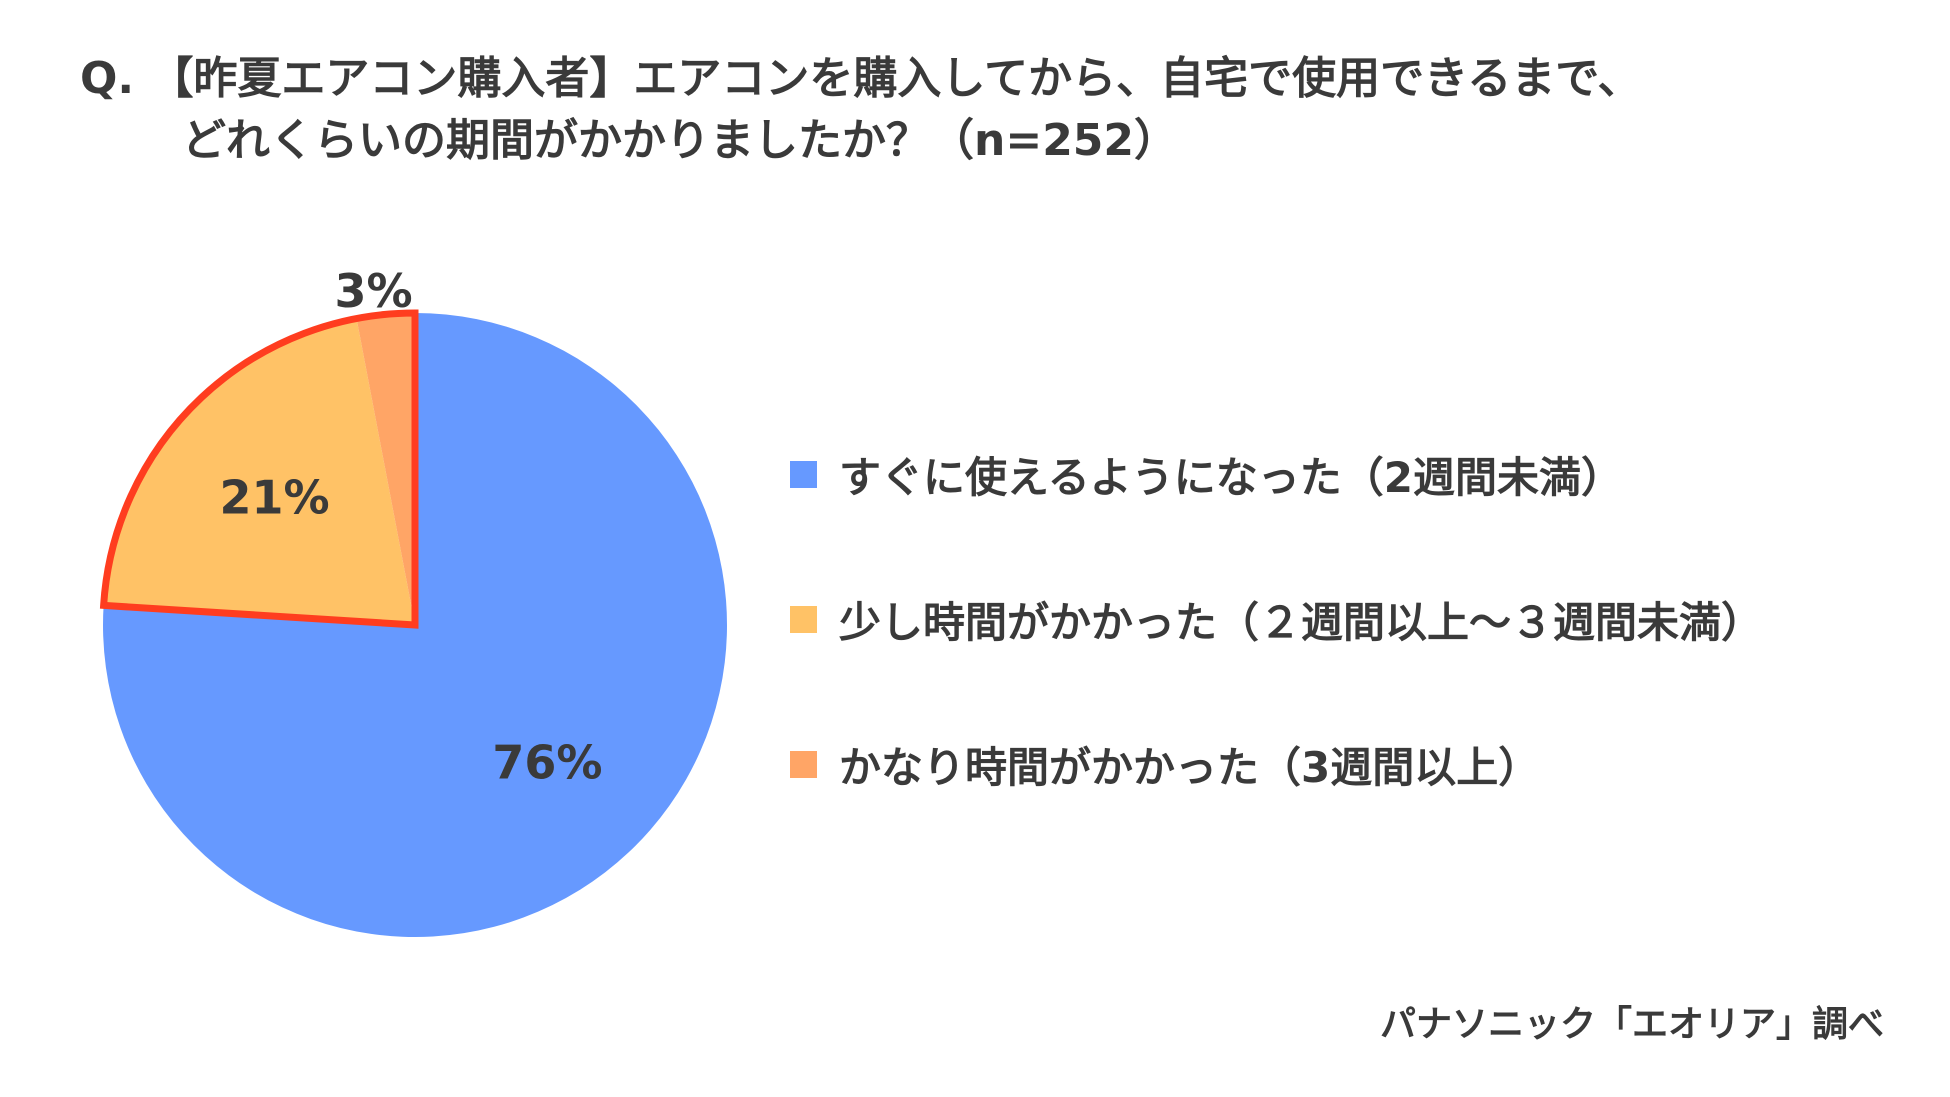  Describe the element at coordinates (275, 498) in the screenshot. I see `slice-percent-label: 21%` at that location.